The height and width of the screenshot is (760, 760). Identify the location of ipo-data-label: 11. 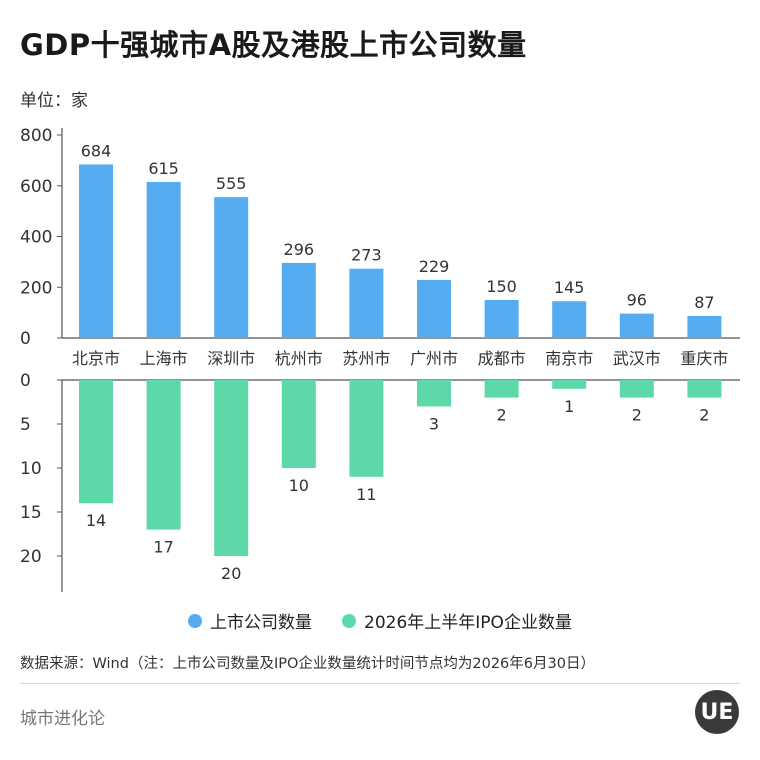
(366, 494).